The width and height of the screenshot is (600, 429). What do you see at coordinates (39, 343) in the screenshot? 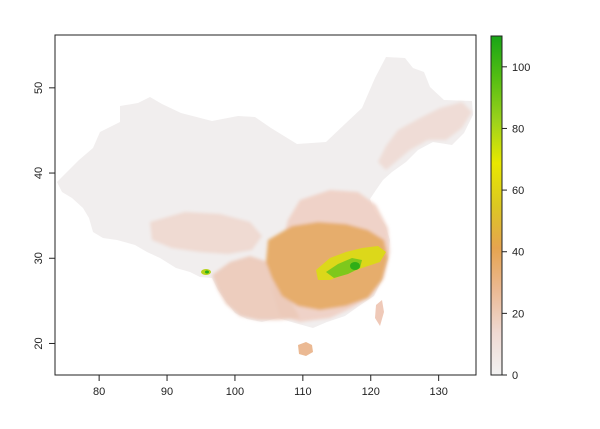
I see `y-tick-label: 20` at bounding box center [39, 343].